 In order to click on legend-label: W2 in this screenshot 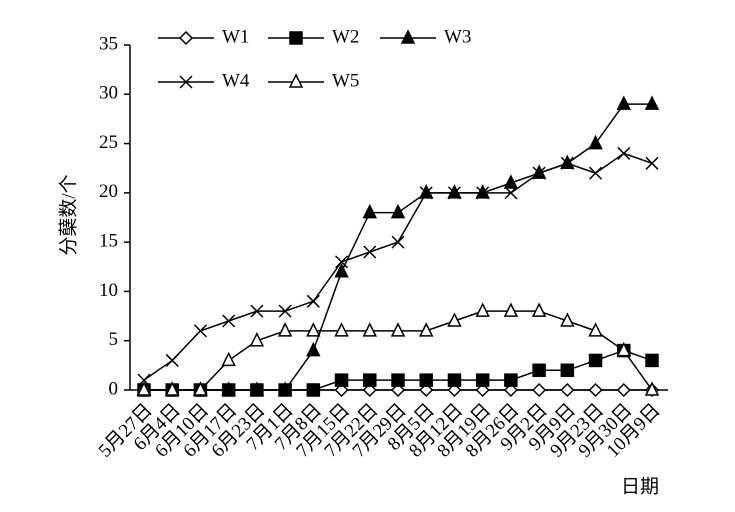, I will do `click(345, 36)`.